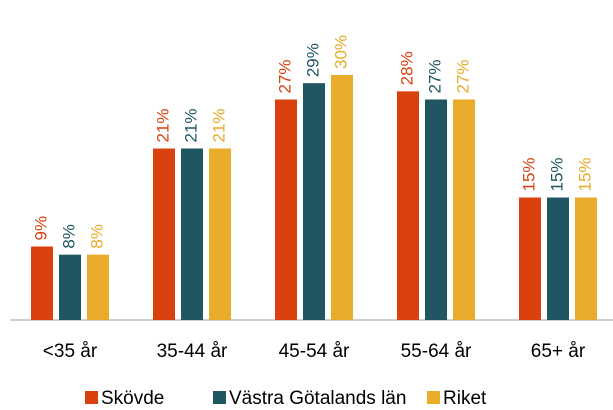 Image resolution: width=613 pixels, height=410 pixels. What do you see at coordinates (70, 351) in the screenshot?
I see `x-tick-label: <35 år` at bounding box center [70, 351].